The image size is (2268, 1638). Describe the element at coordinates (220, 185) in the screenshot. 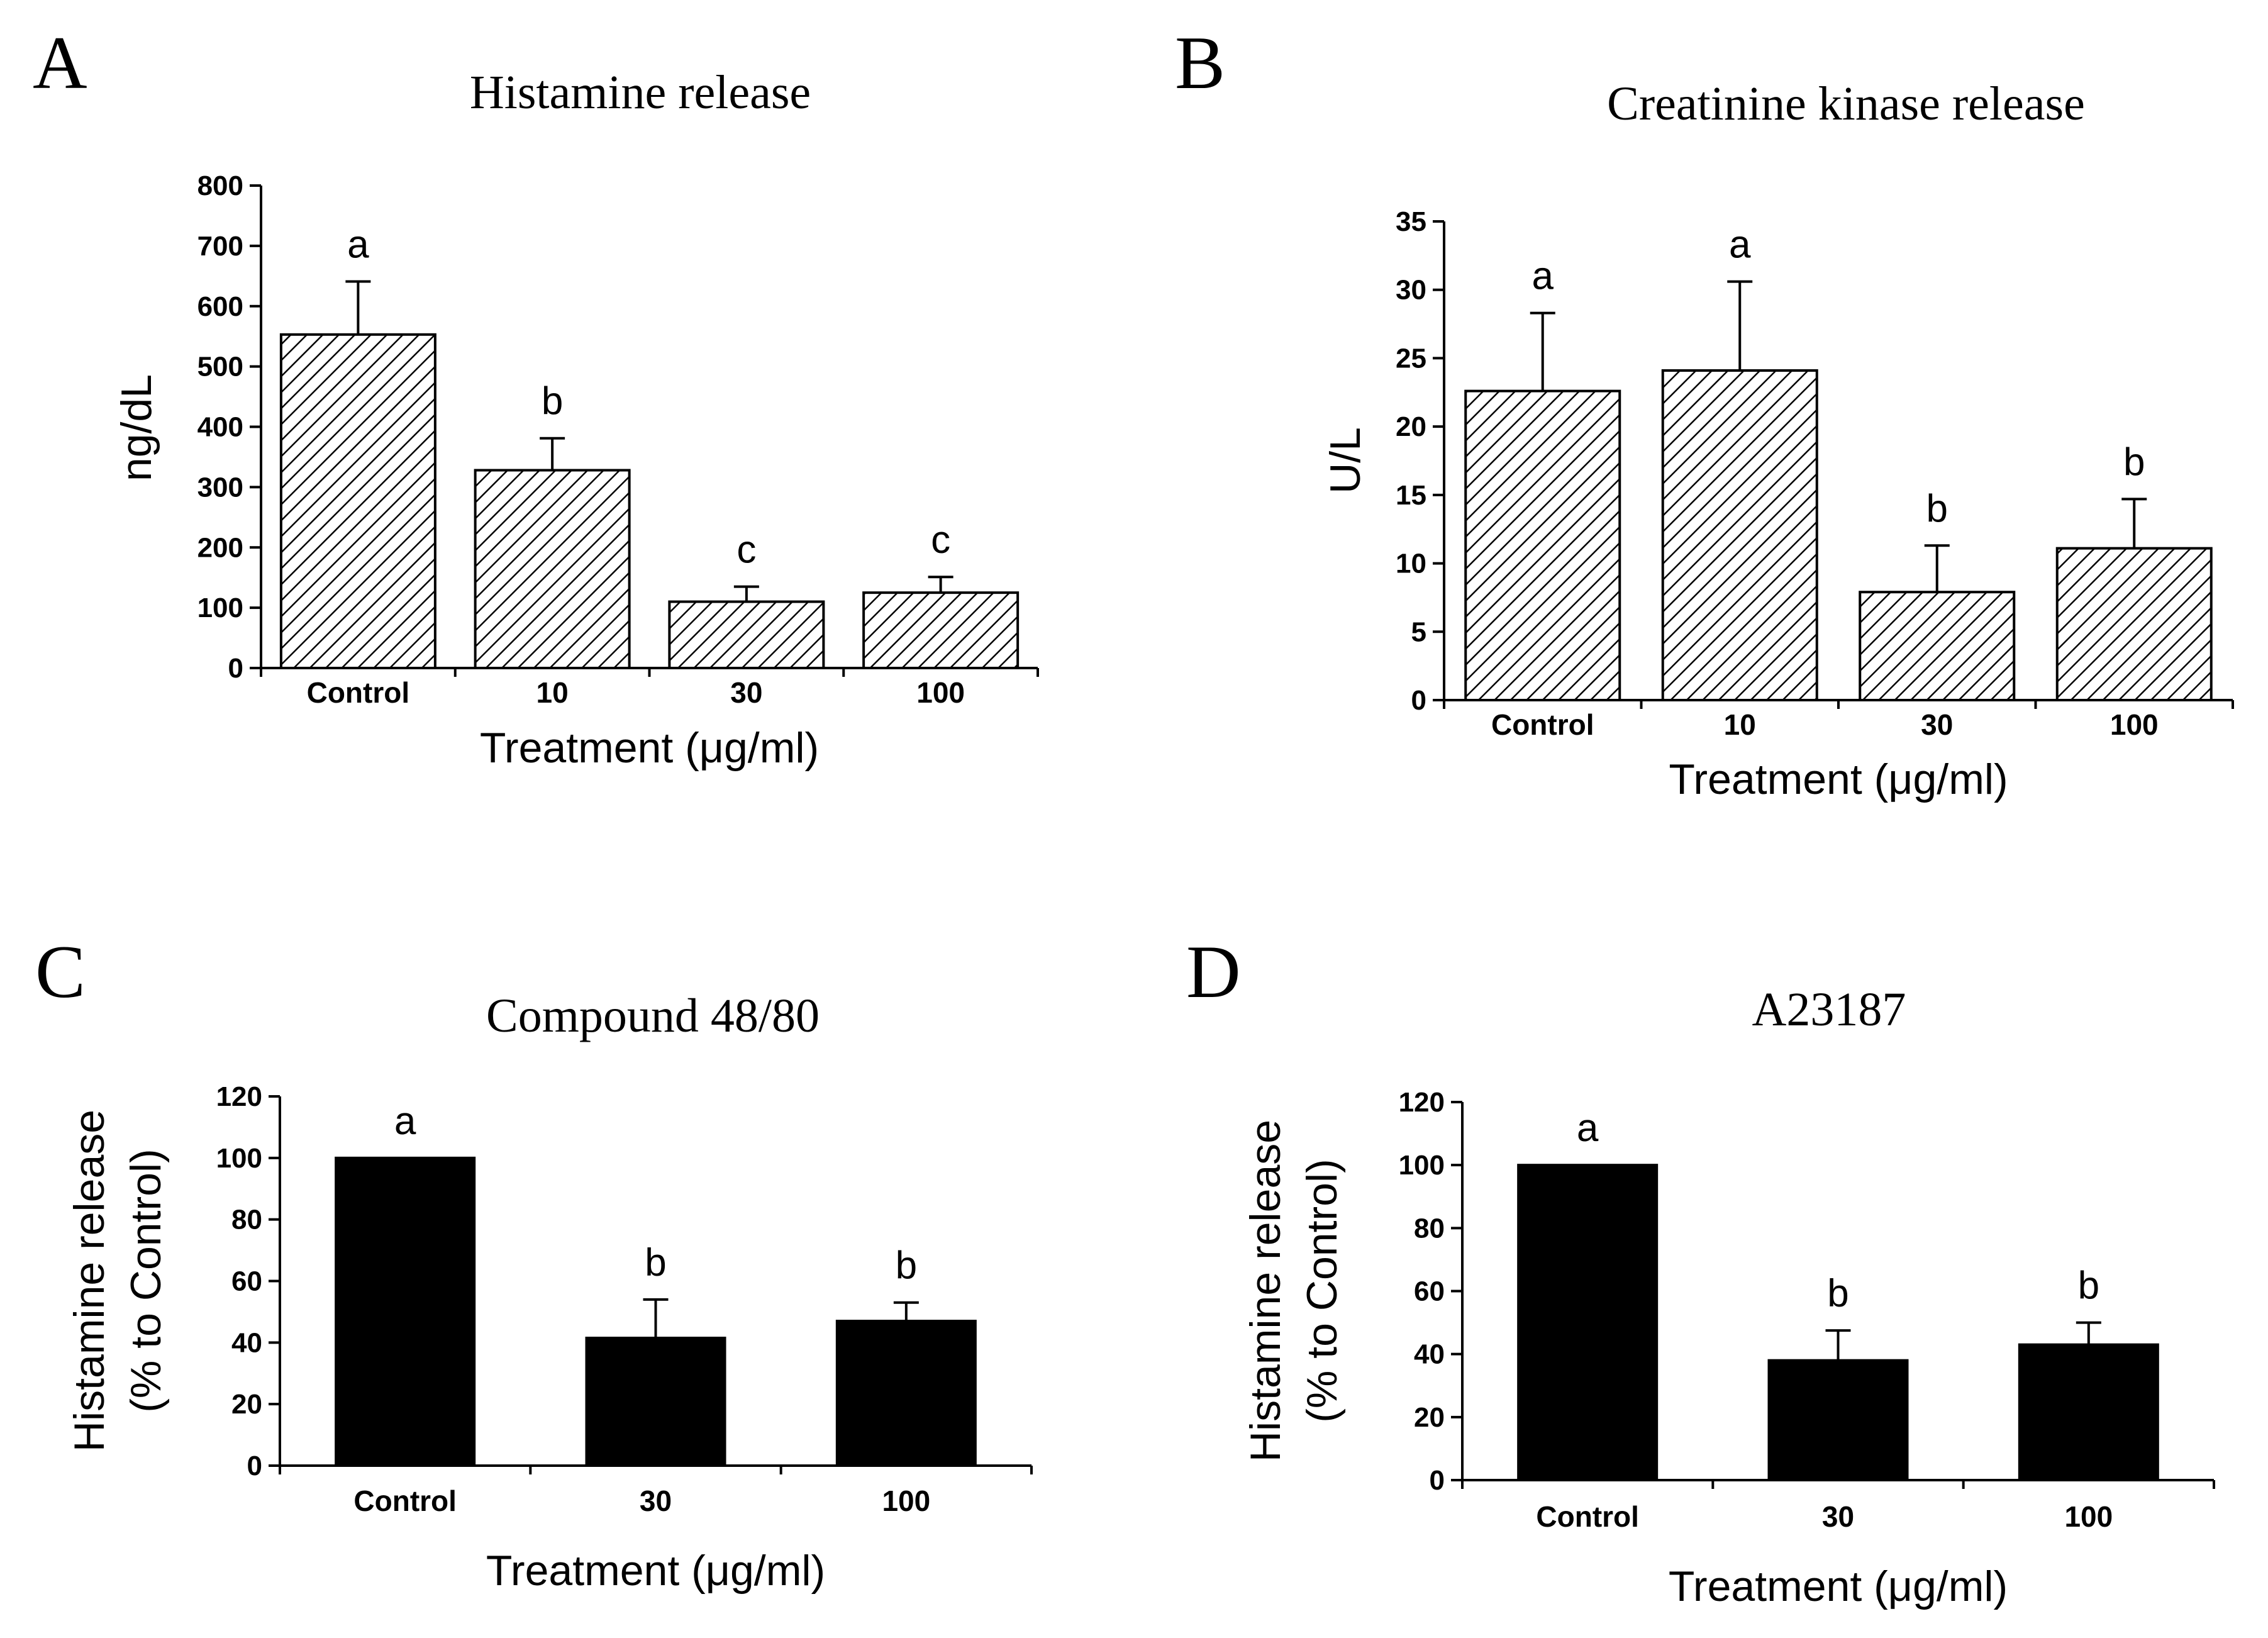

I see `y-tick-label-a-8: 800` at that location.